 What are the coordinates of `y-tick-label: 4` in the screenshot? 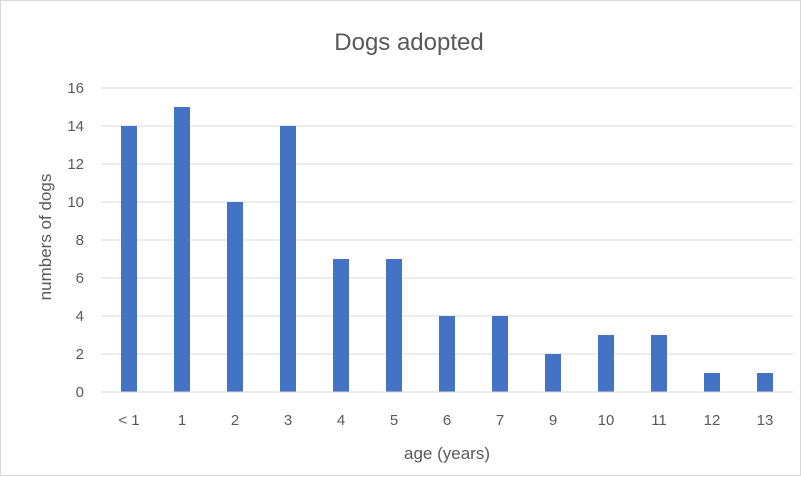 It's located at (80, 316).